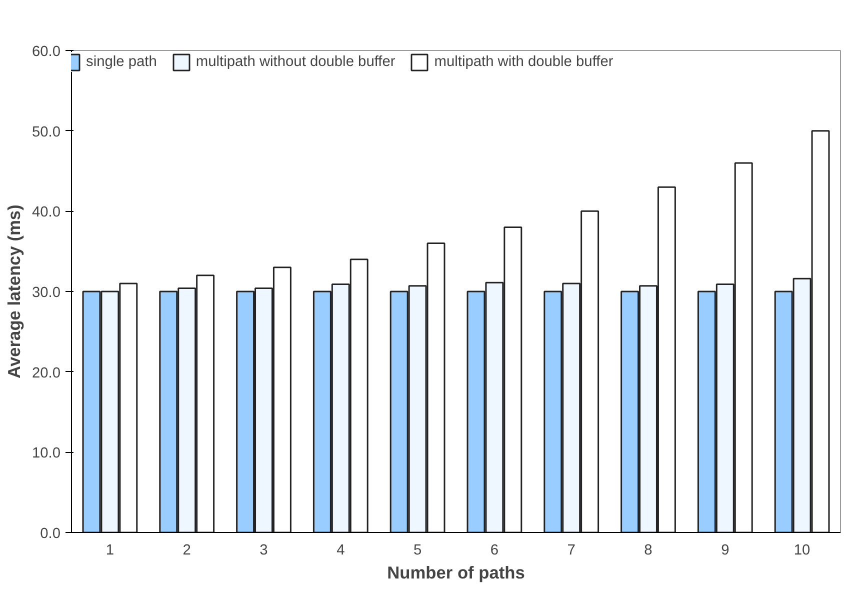  Describe the element at coordinates (46, 52) in the screenshot. I see `y-tick-label: 60.0` at that location.